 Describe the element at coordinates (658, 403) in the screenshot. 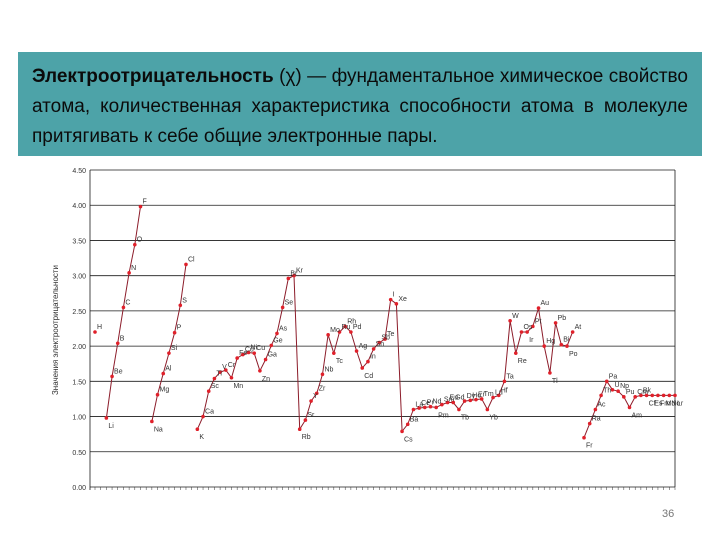

I see `point-label: Es` at that location.